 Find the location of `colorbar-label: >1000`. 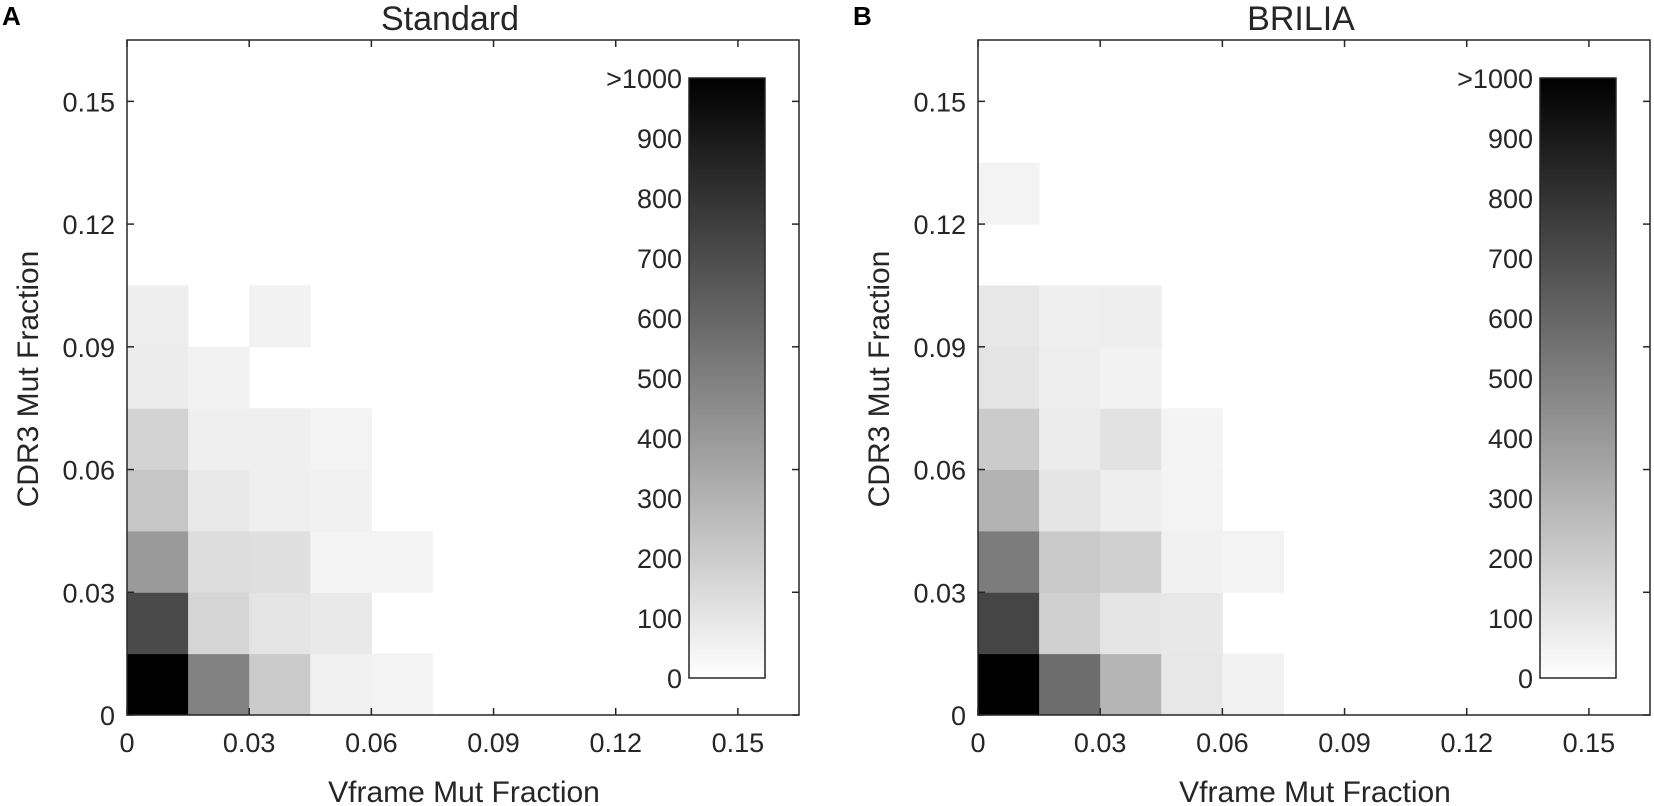

colorbar-label: >1000 is located at coordinates (644, 79).